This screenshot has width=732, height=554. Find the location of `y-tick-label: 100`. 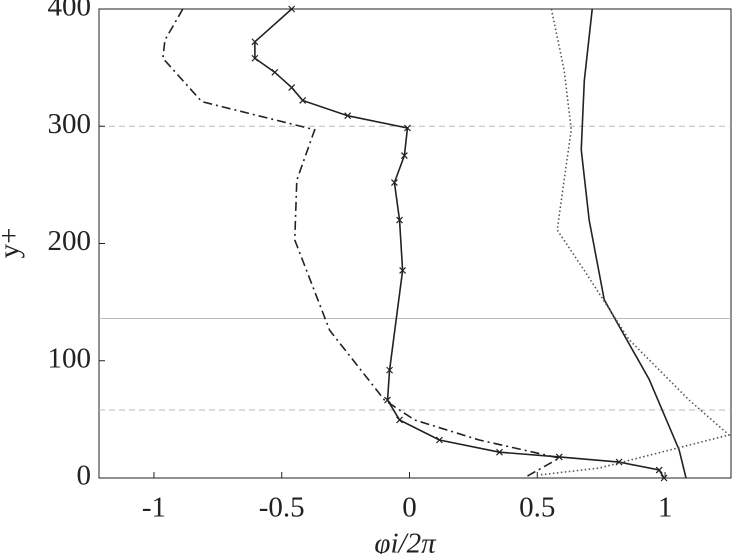

y-tick-label: 100 is located at coordinates (70, 358).